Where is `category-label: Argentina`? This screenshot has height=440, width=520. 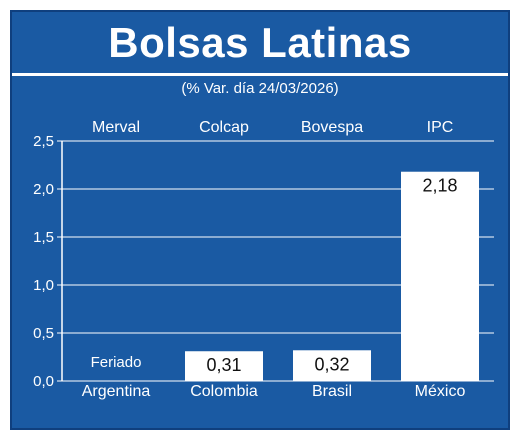 category-label: Argentina is located at coordinates (116, 391).